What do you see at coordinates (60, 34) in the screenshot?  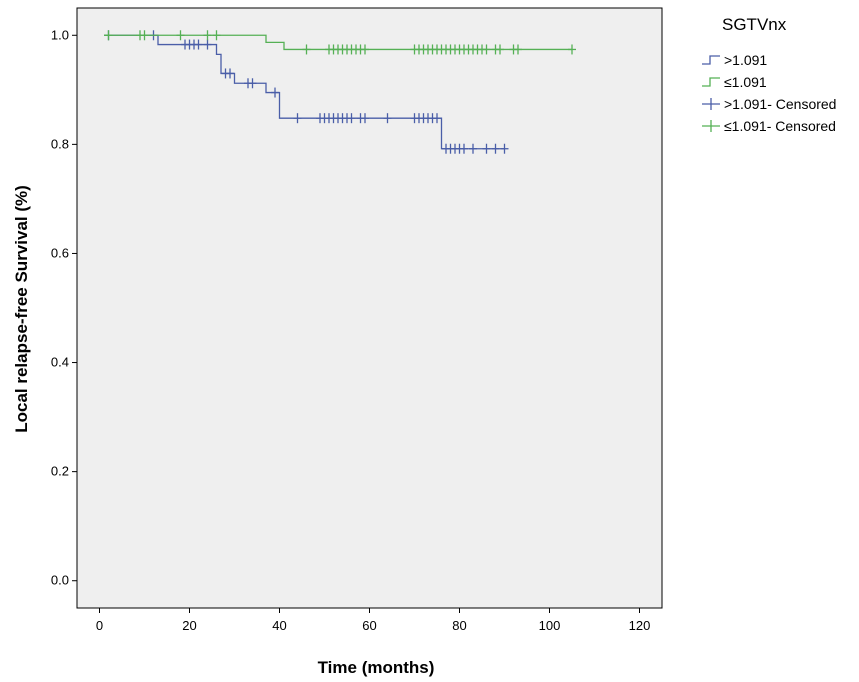 I see `y-tick-label: 1.0` at bounding box center [60, 34].